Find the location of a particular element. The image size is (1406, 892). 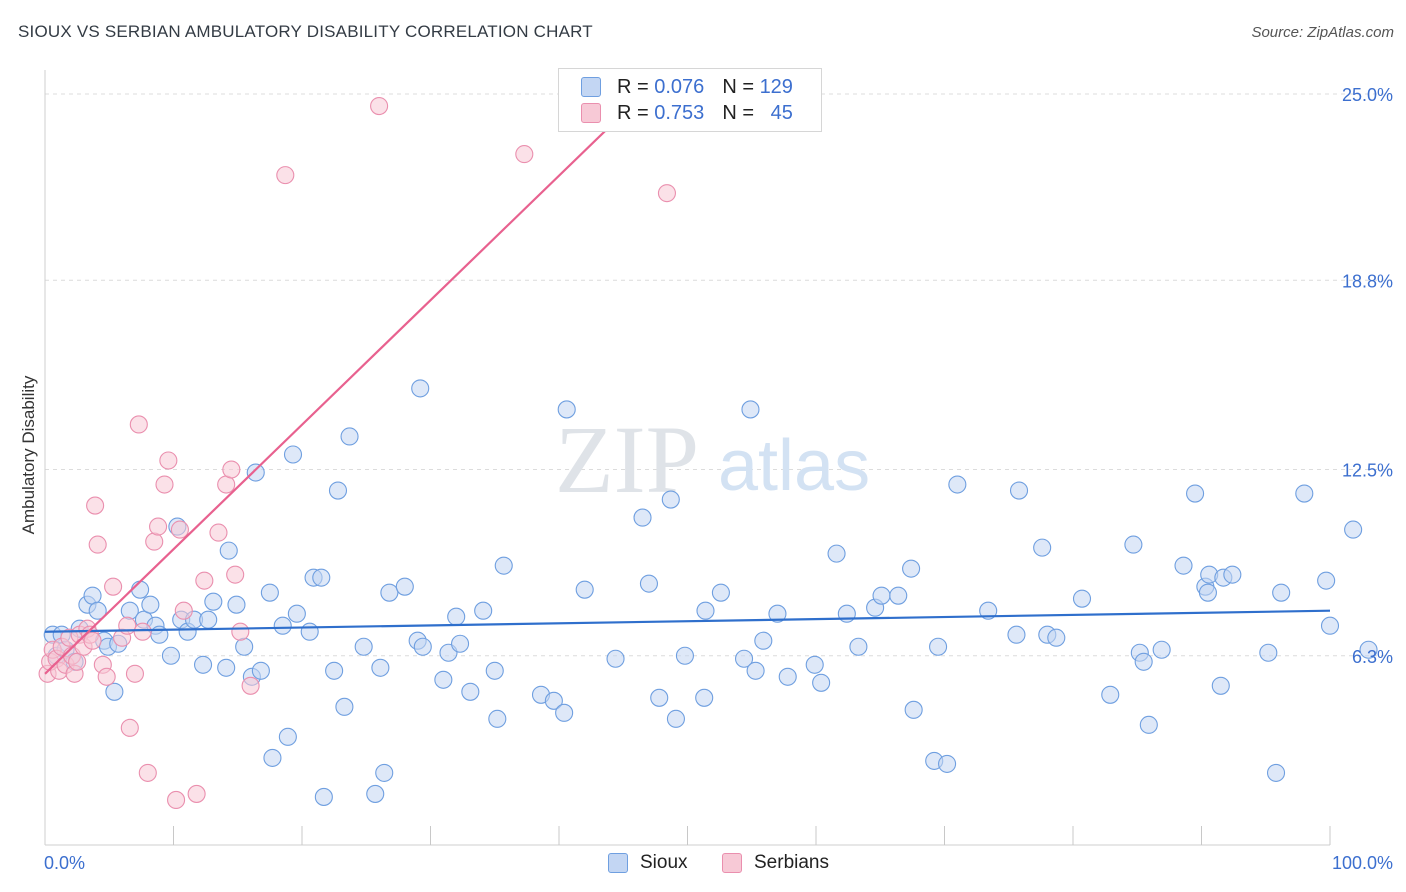

r-value: 0.753 is located at coordinates (679, 112).